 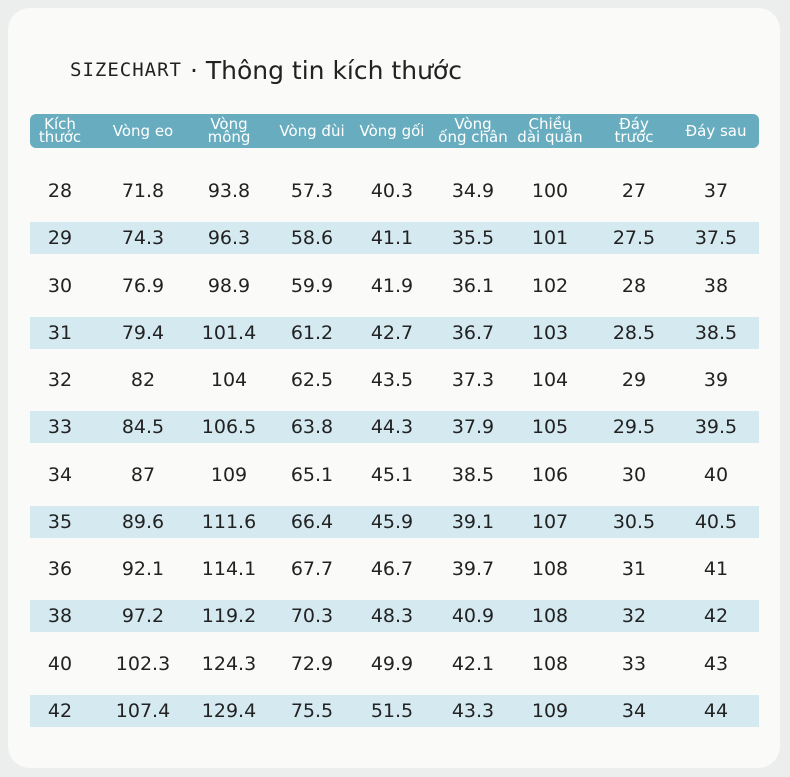 What do you see at coordinates (473, 616) in the screenshot?
I see `cell: 40.9` at bounding box center [473, 616].